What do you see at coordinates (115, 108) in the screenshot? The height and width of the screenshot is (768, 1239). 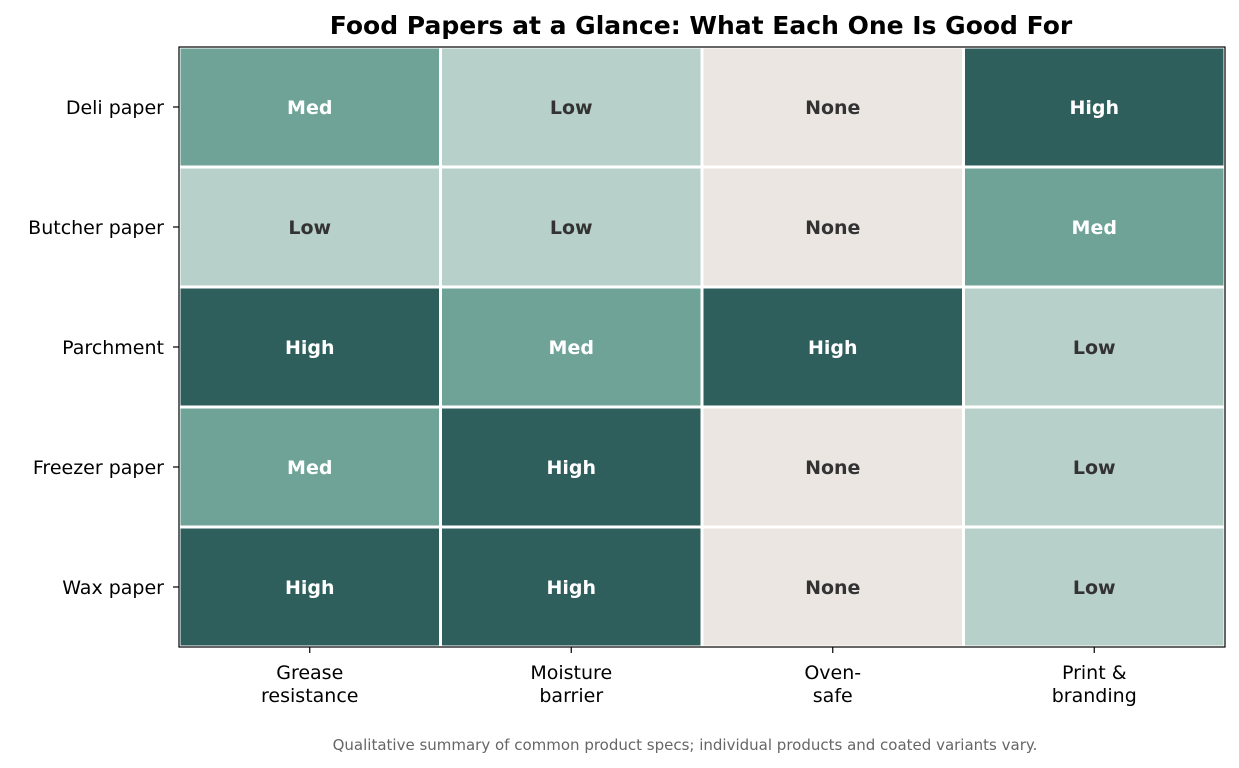 I see `row-label: Deli paper` at bounding box center [115, 108].